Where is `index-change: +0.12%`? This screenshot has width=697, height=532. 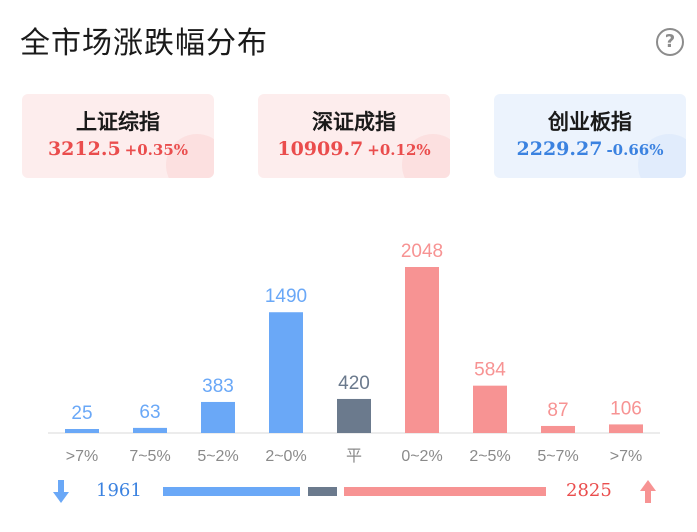 index-change: +0.12% is located at coordinates (399, 150).